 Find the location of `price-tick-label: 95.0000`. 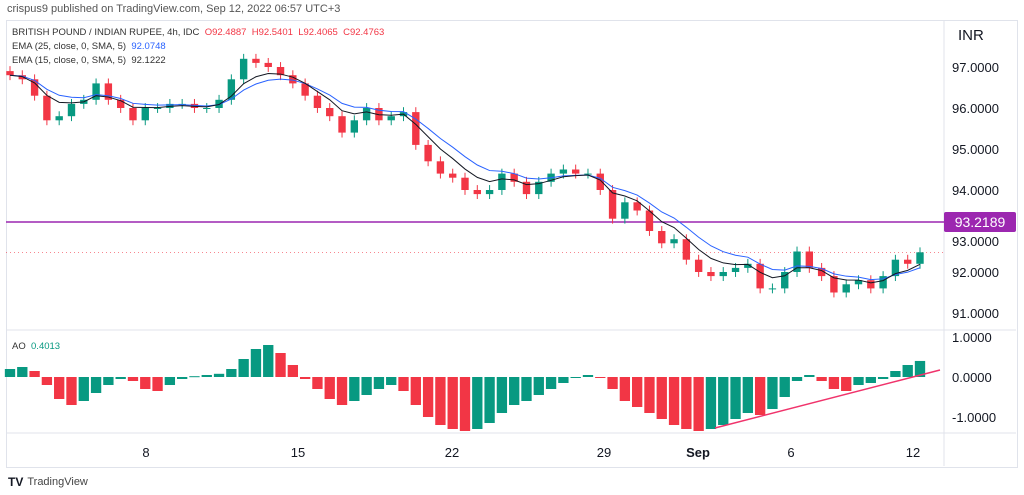

price-tick-label: 95.0000 is located at coordinates (975, 149).